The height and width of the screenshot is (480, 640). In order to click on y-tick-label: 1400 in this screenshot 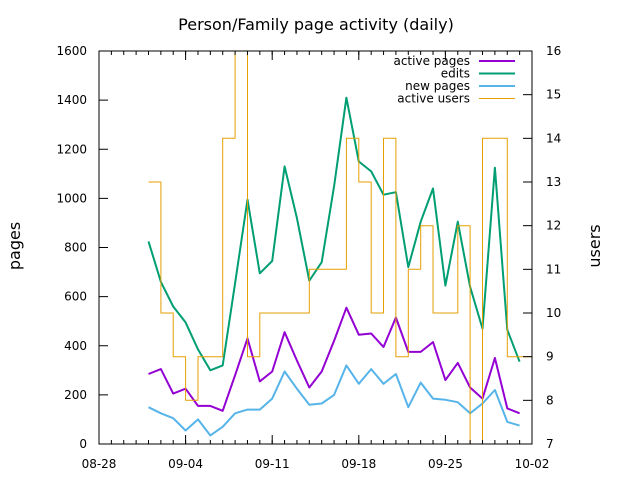, I will do `click(71, 100)`.